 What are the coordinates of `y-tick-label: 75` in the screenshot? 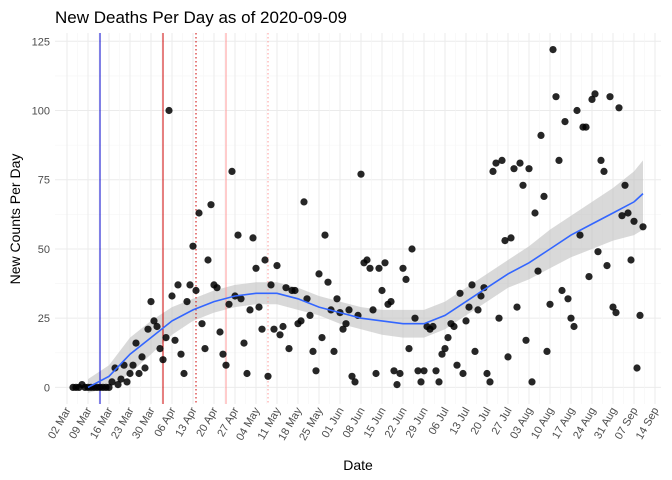 It's located at (44, 181).